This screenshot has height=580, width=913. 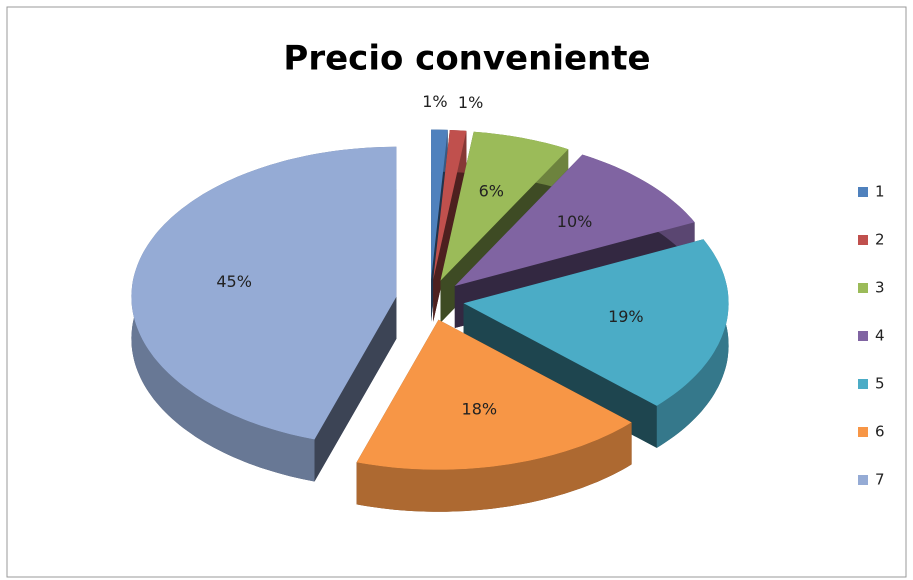 What do you see at coordinates (480, 408) in the screenshot?
I see `data-label: 18%` at bounding box center [480, 408].